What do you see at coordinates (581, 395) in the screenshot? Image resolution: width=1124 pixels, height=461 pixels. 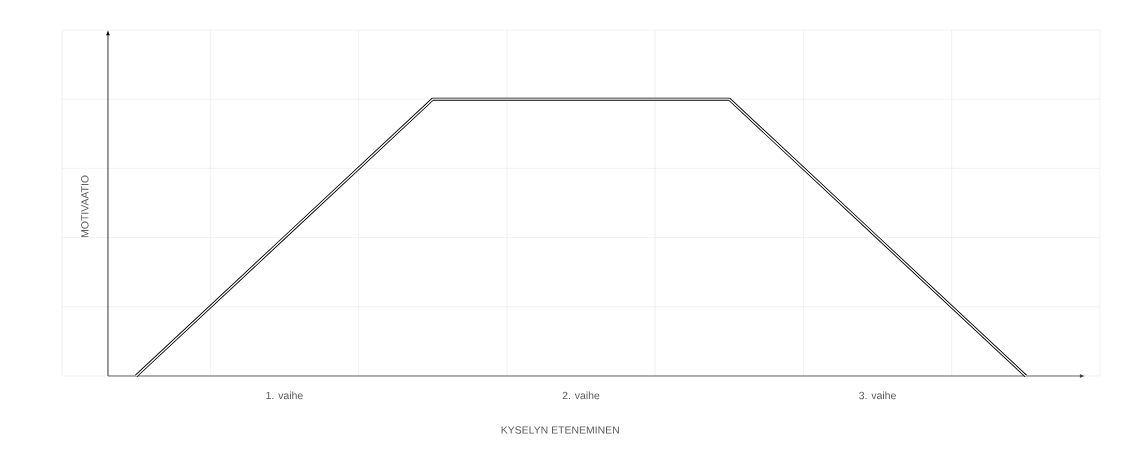 I see `x-tick-label: 2. vaihe` at bounding box center [581, 395].